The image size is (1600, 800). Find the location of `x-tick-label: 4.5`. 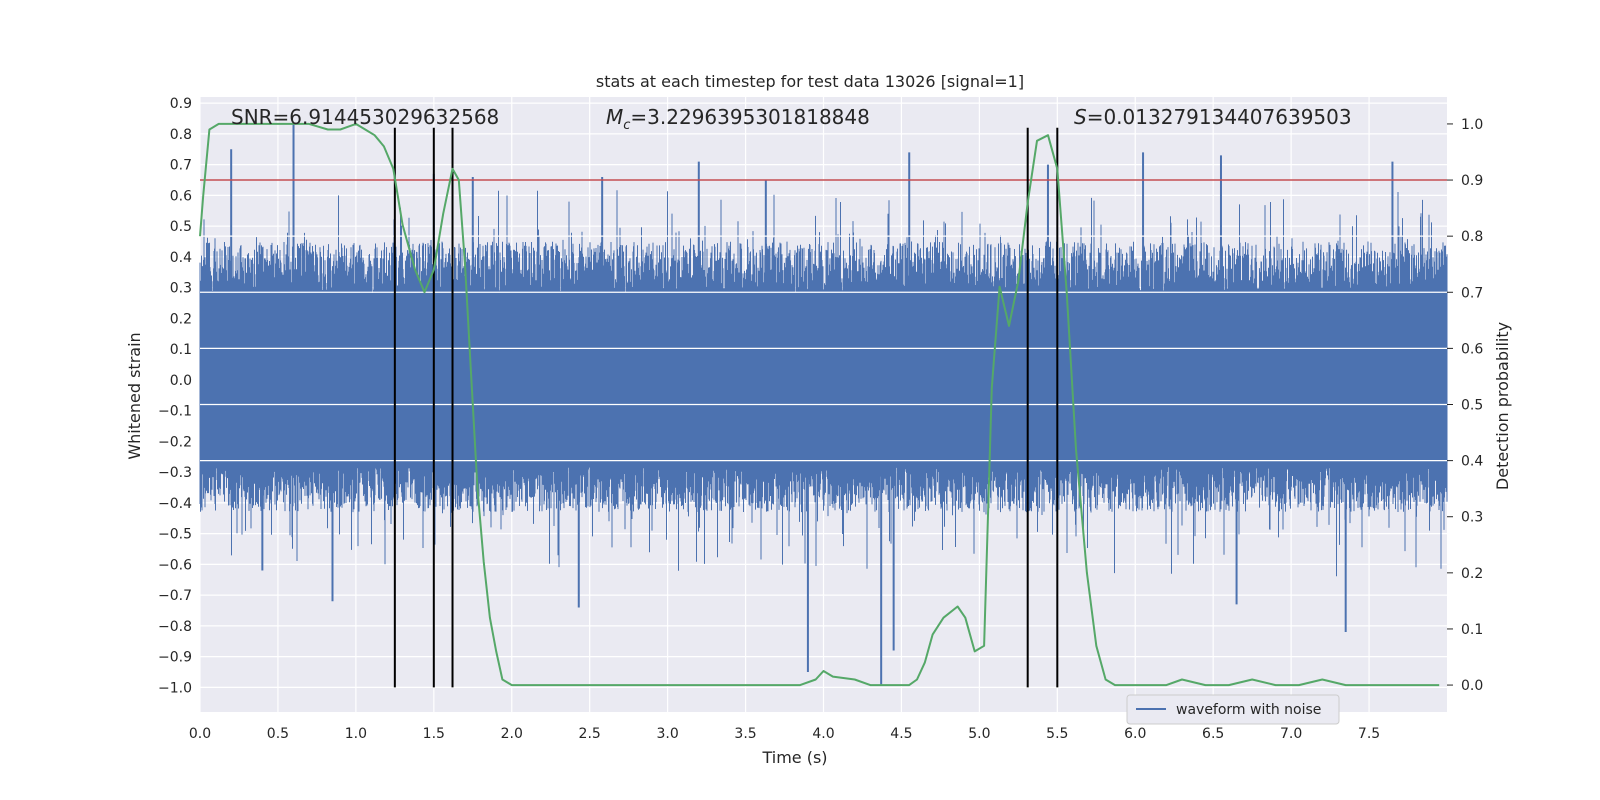

x-tick-label: 4.5 is located at coordinates (901, 734).